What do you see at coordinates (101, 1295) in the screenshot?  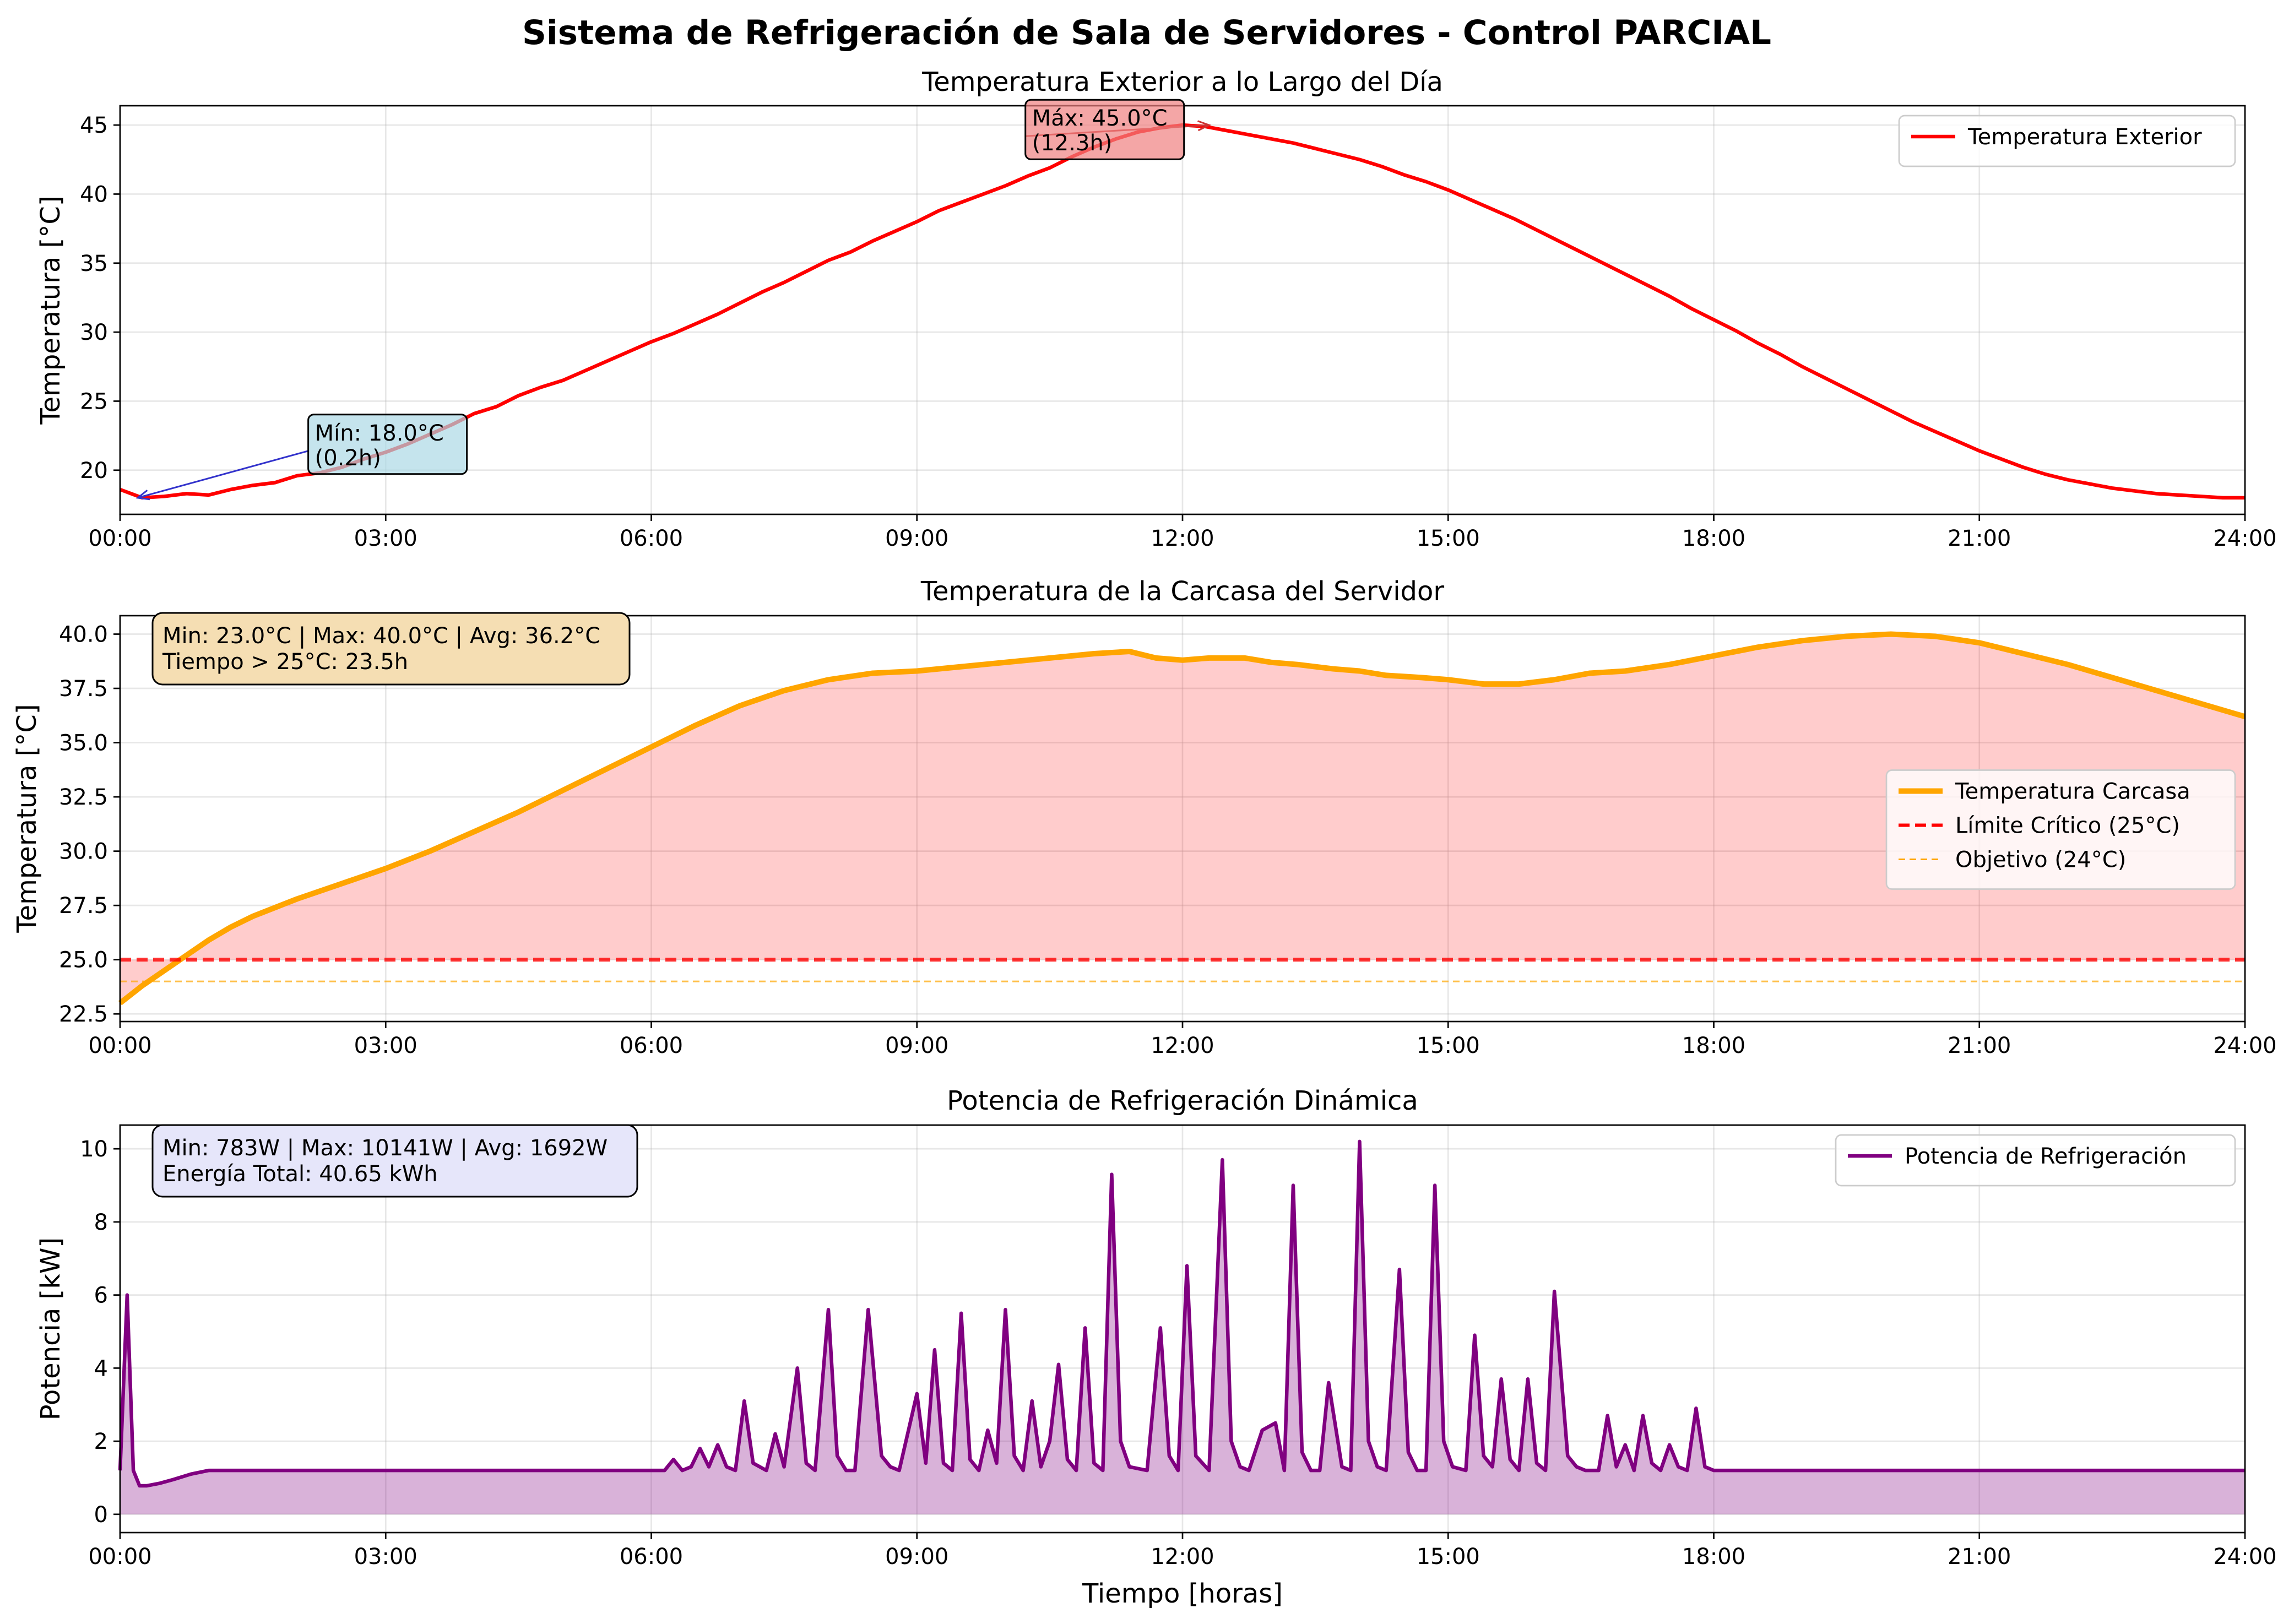 I see `y-tick-label: 6` at bounding box center [101, 1295].